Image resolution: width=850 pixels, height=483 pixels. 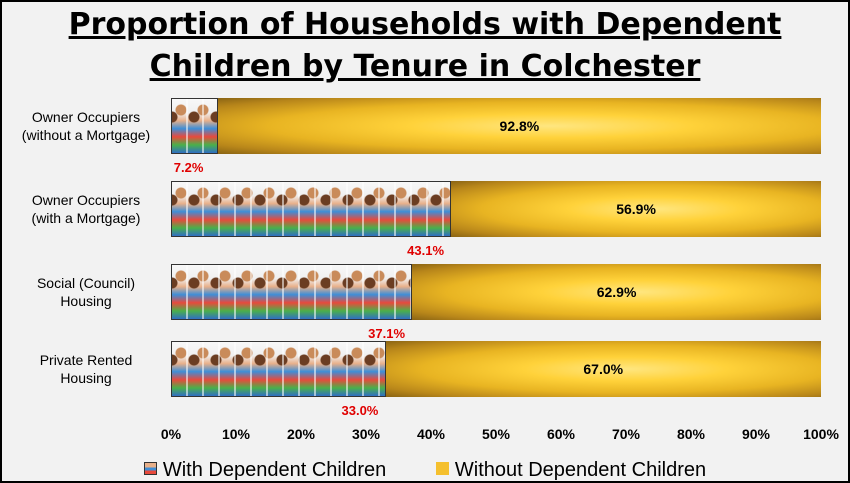 What do you see at coordinates (821, 434) in the screenshot?
I see `x-tick-label: 100%` at bounding box center [821, 434].